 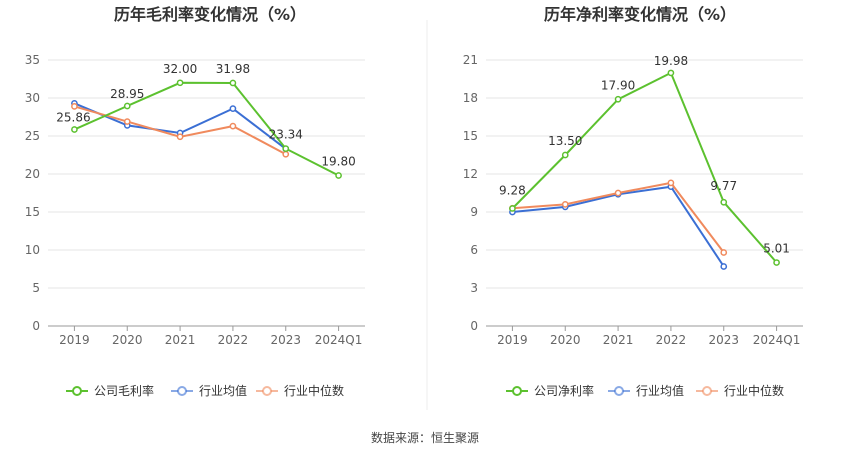 I want to click on source-note: 数据来源：恒生聚源, so click(x=425, y=437).